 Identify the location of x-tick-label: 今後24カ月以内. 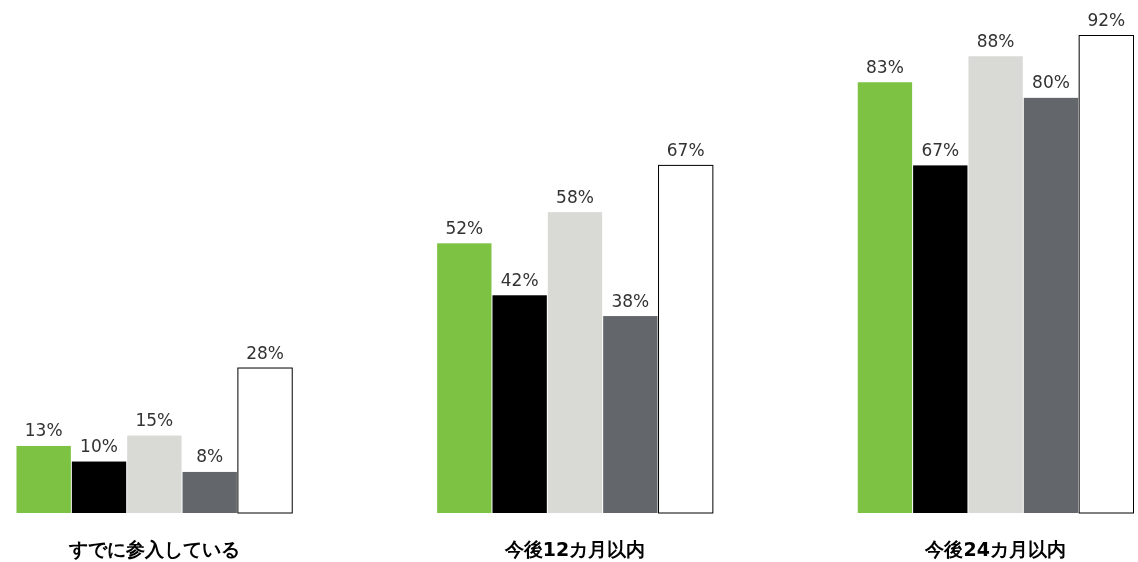
(995, 549).